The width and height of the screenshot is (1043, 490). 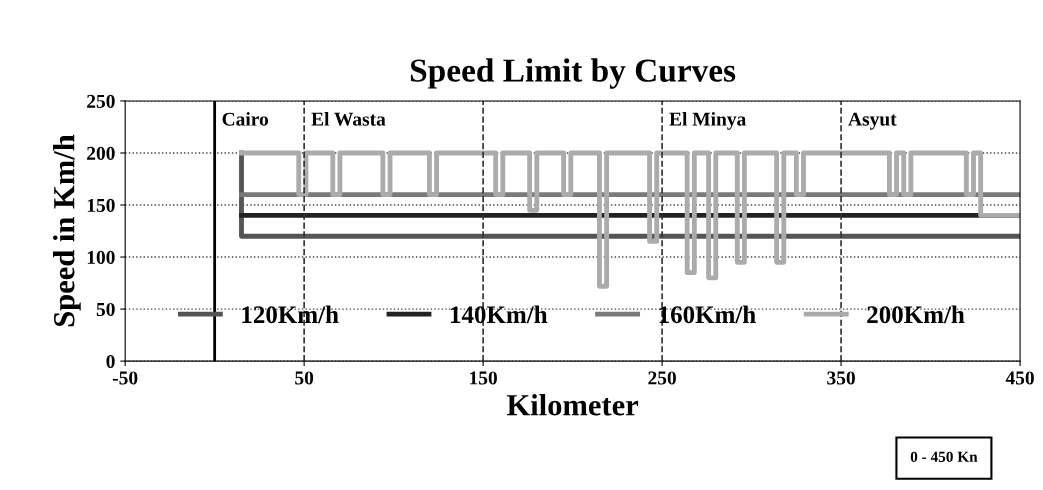 What do you see at coordinates (944, 456) in the screenshot?
I see `text: 0 - 450 Kn` at bounding box center [944, 456].